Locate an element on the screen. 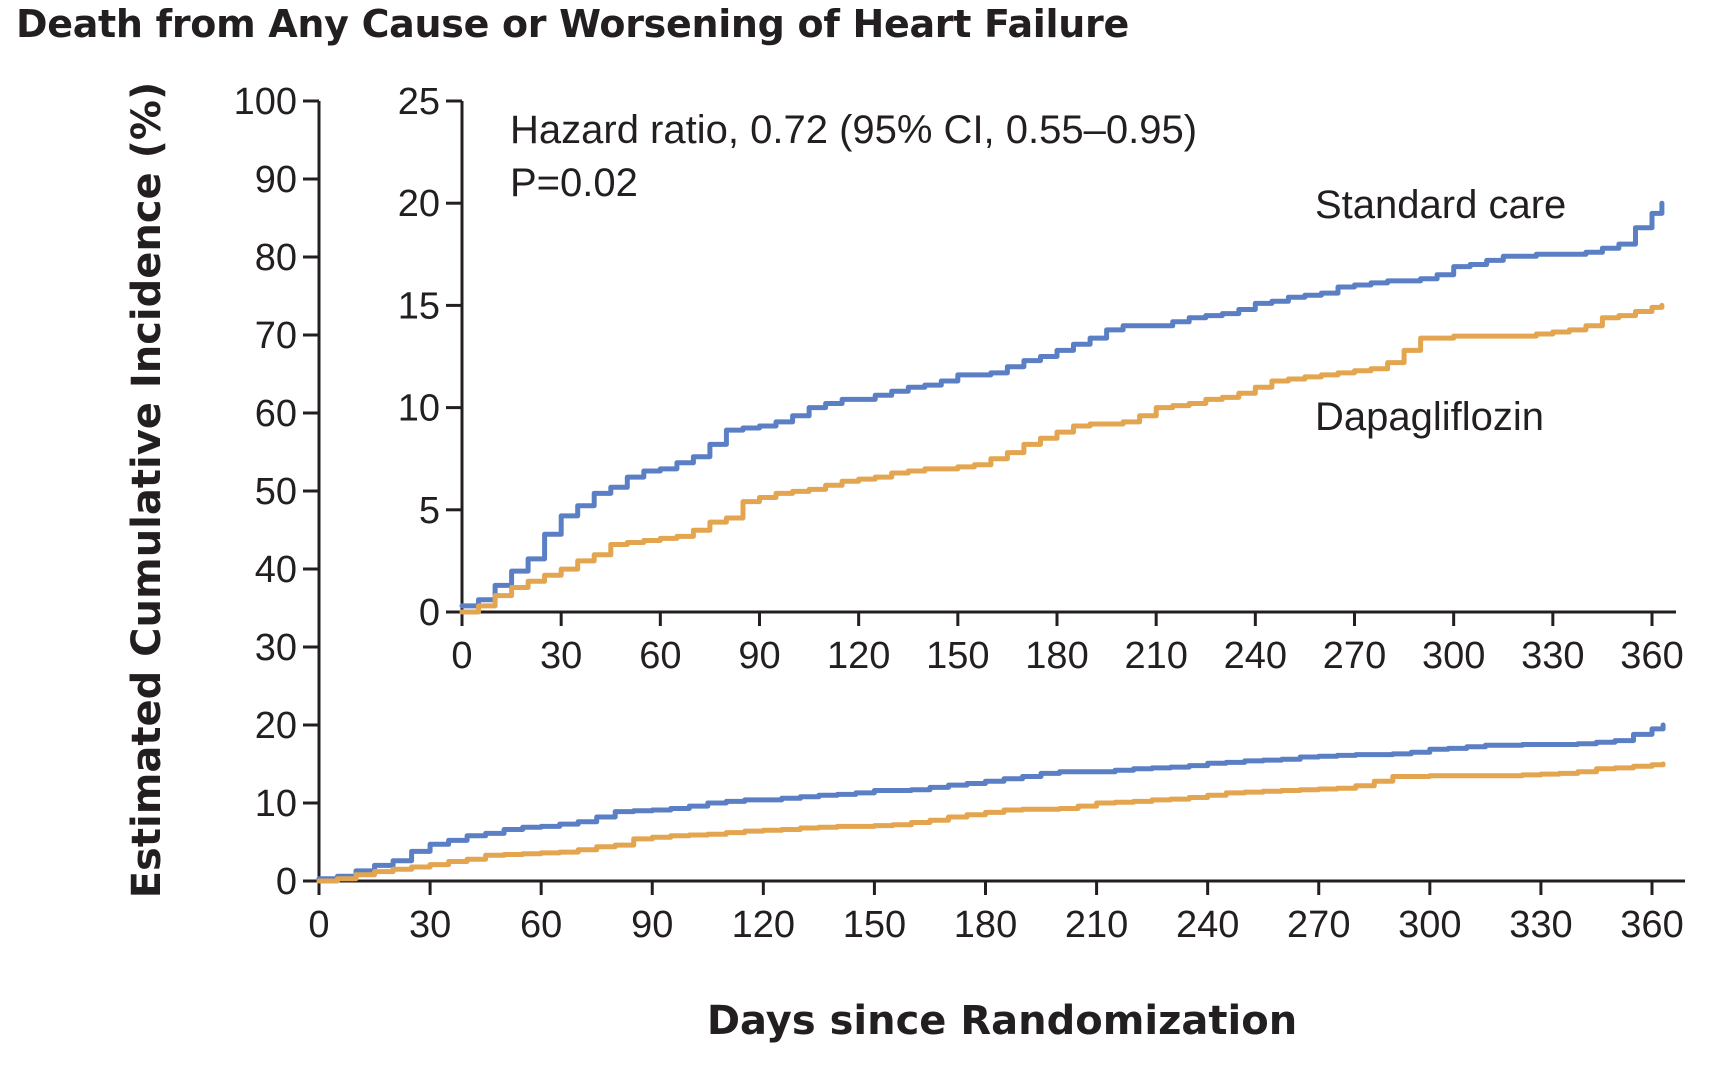  main-y-tick-label: 100 is located at coordinates (265, 102).